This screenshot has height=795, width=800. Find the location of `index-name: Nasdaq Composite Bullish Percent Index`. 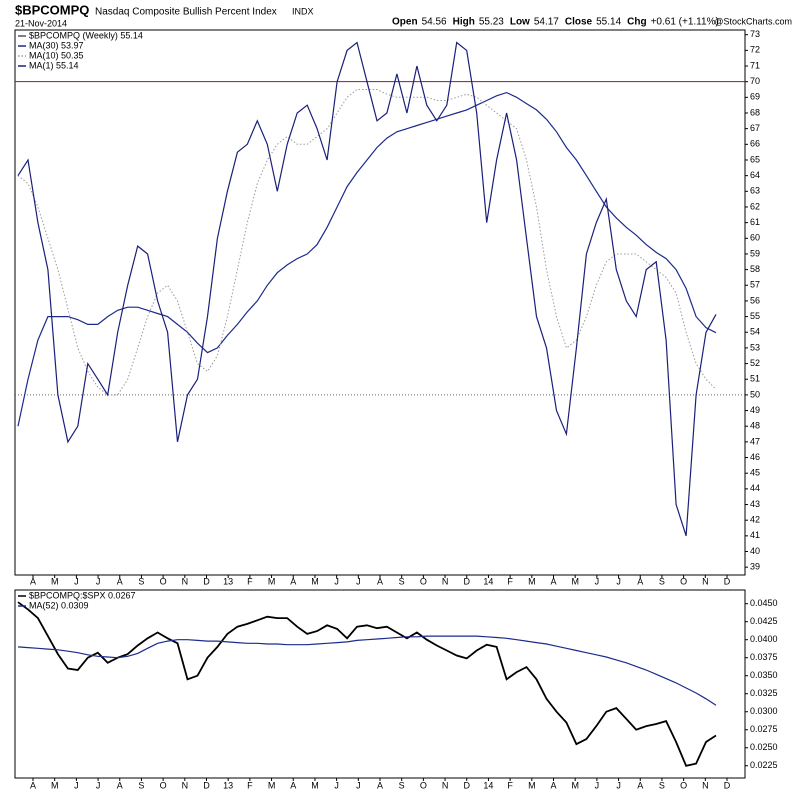

index-name: Nasdaq Composite Bullish Percent Index is located at coordinates (186, 12).